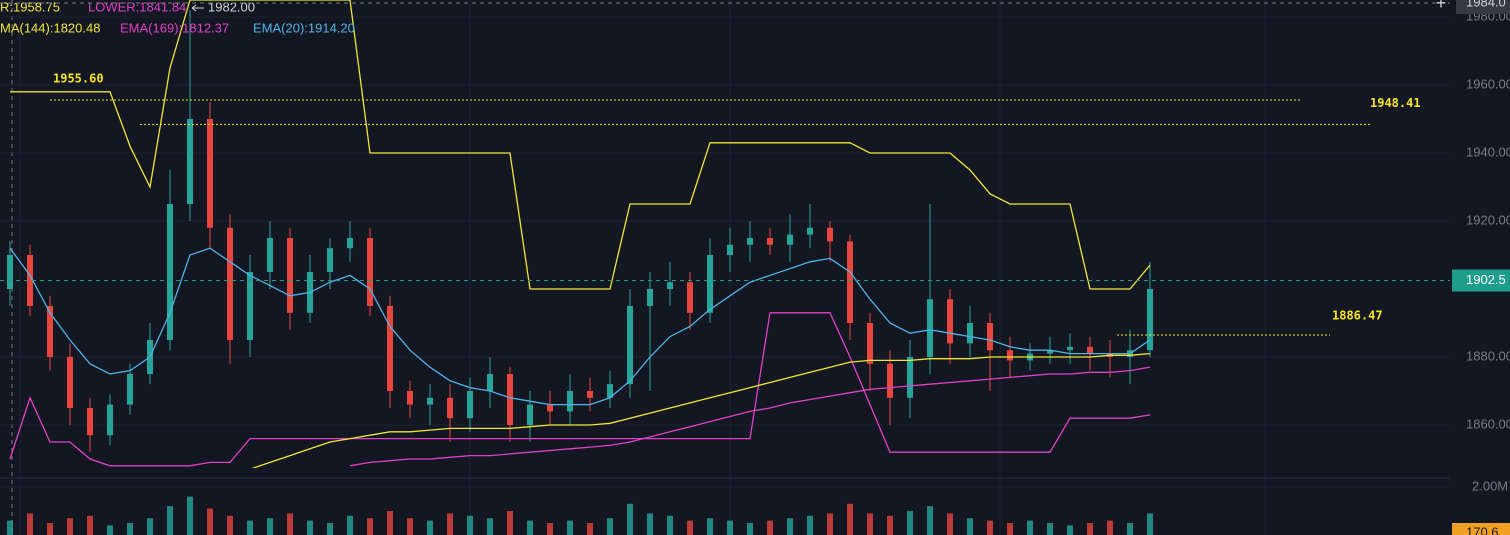 The height and width of the screenshot is (535, 1510). Describe the element at coordinates (755, 506) in the screenshot. I see `volume-pane: 2.00M 170.6` at that location.